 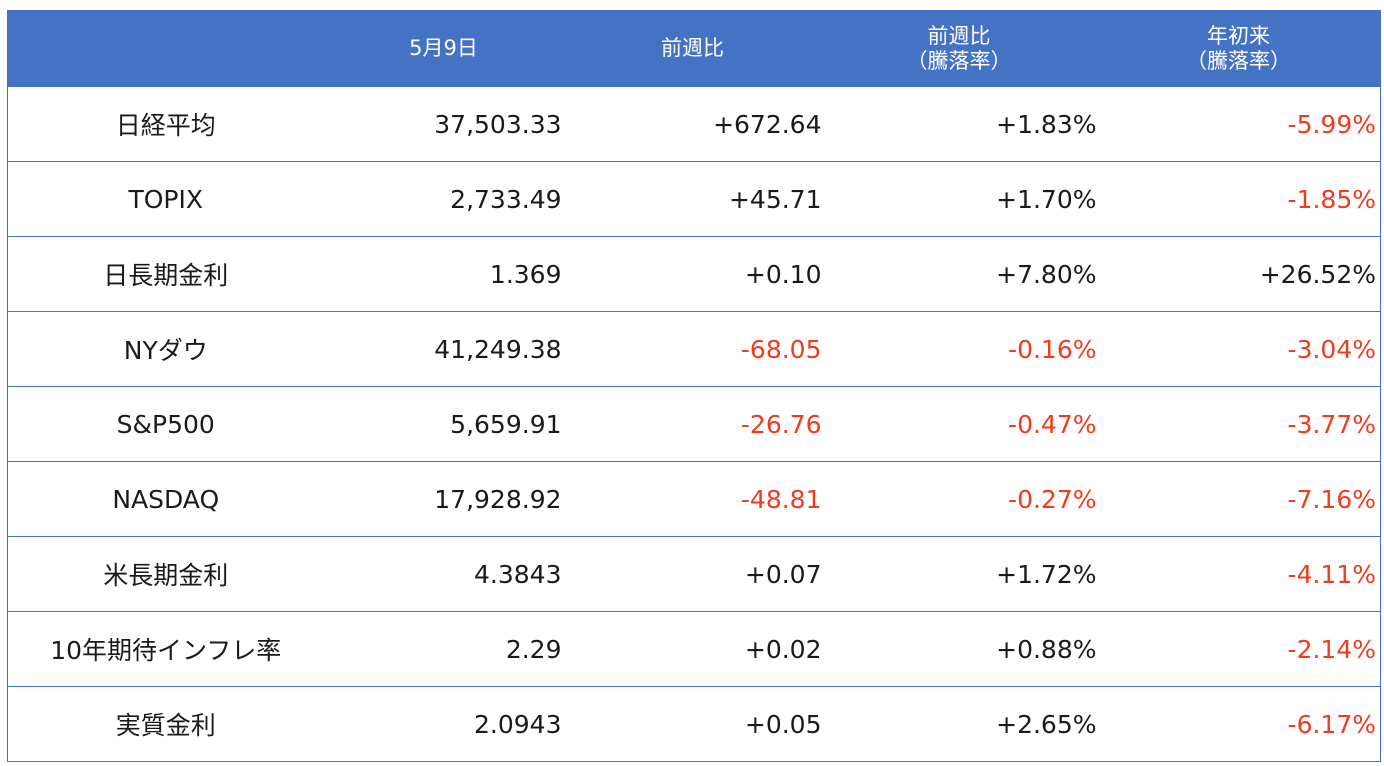 What do you see at coordinates (1331, 499) in the screenshot?
I see `ytd-pct-text: -7.16%` at bounding box center [1331, 499].